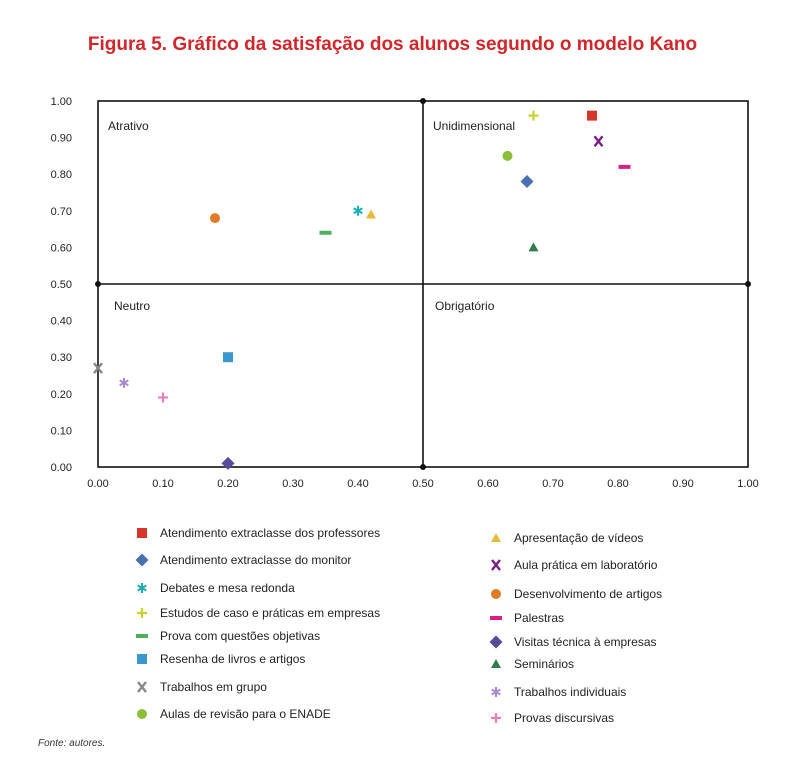 Image resolution: width=785 pixels, height=774 pixels. What do you see at coordinates (292, 484) in the screenshot?
I see `x-tick-label: 0.30` at bounding box center [292, 484].